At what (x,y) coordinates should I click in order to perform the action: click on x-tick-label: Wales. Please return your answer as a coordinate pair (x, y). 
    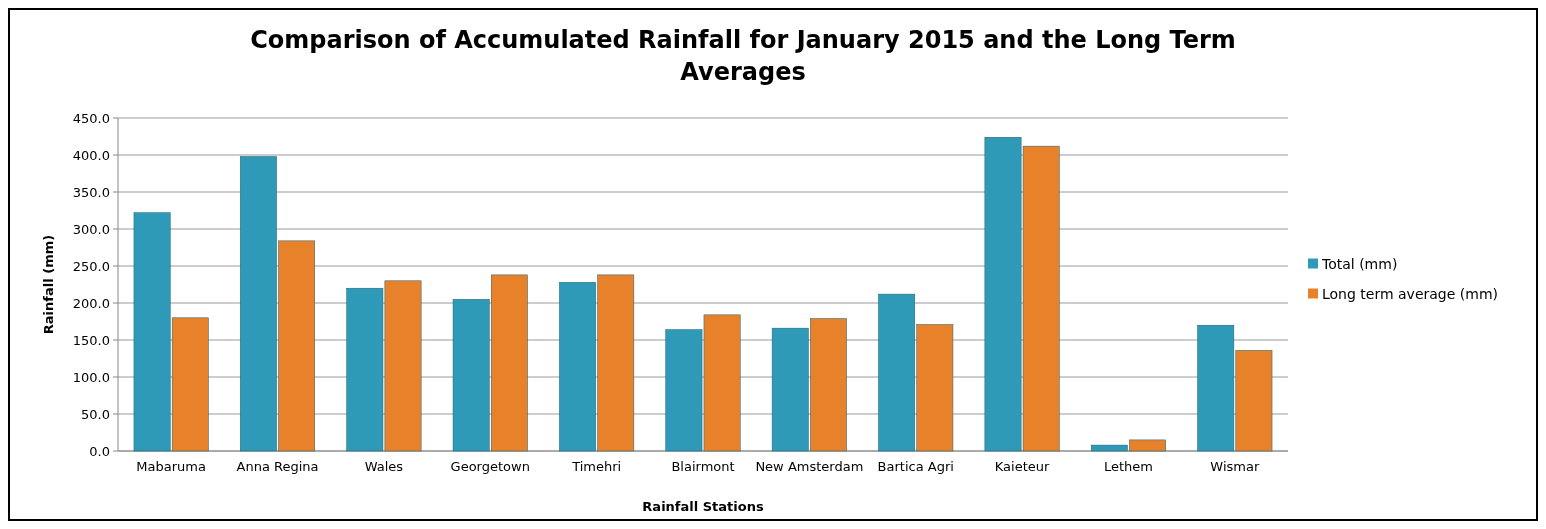
    Looking at the image, I should click on (384, 466).